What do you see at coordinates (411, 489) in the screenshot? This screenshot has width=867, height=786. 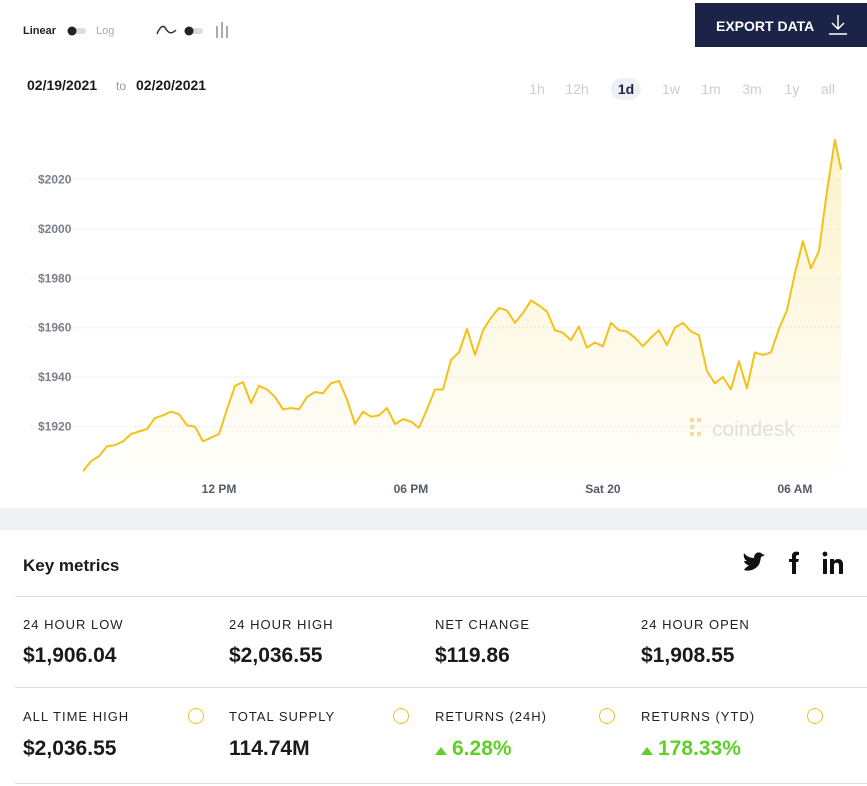 I see `x-tick-label: 06 PM` at bounding box center [411, 489].